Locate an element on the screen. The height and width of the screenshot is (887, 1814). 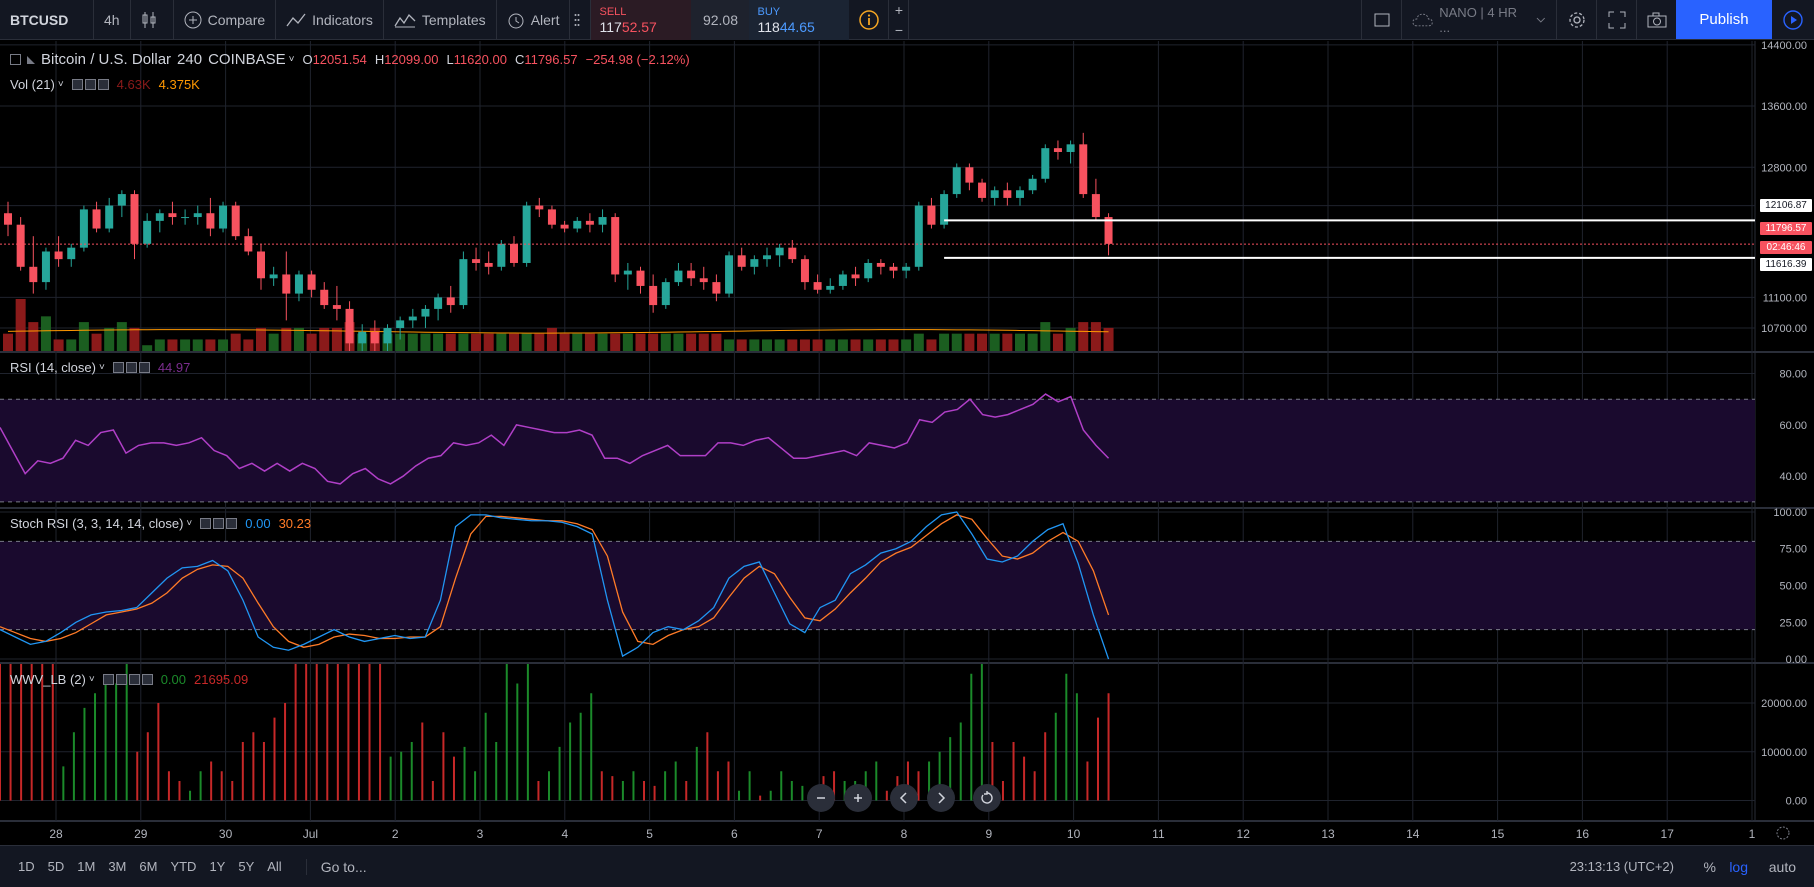
decrease-button: − is located at coordinates (899, 30).